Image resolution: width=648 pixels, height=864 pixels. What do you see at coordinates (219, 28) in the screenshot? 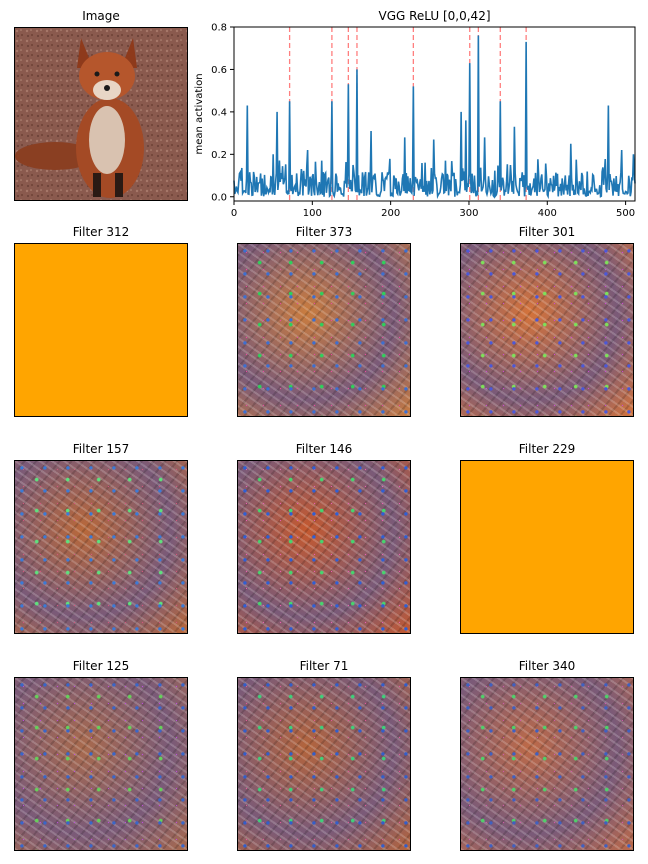
I see `y-tick-label: 0.8` at bounding box center [219, 28].